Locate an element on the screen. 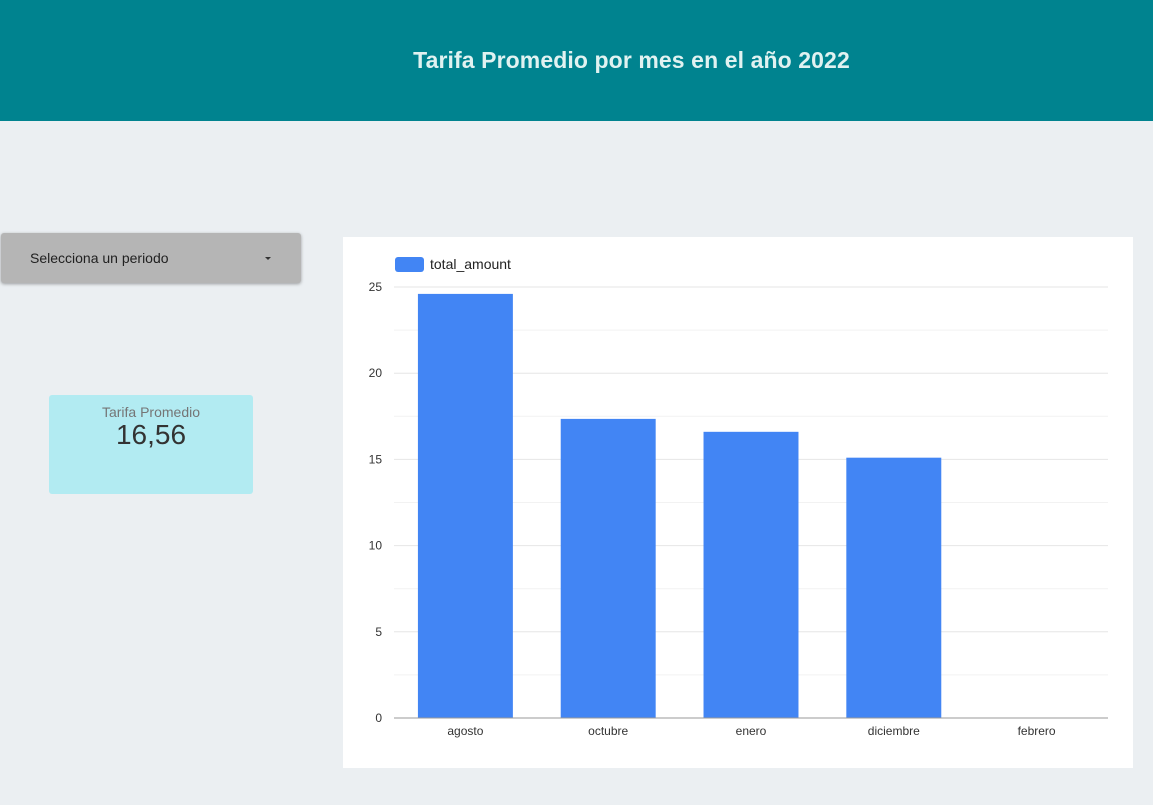 The height and width of the screenshot is (805, 1153). bar-agosto is located at coordinates (465, 505).